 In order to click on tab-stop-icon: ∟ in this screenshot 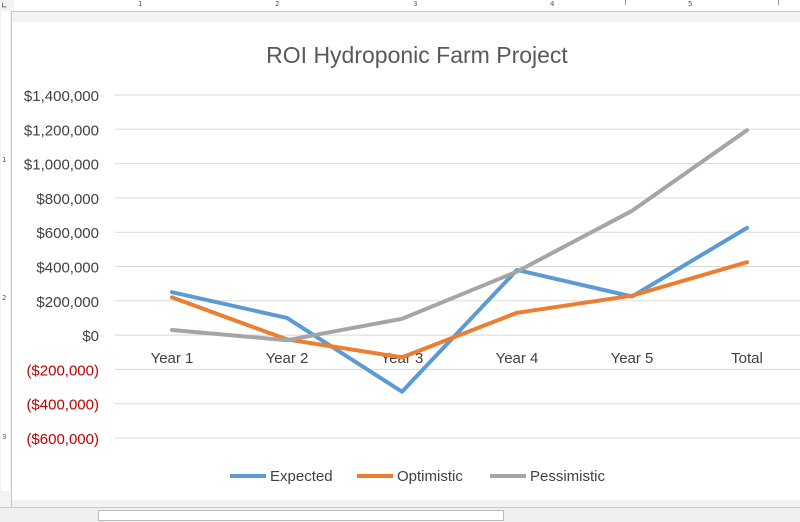, I will do `click(4, 5)`.